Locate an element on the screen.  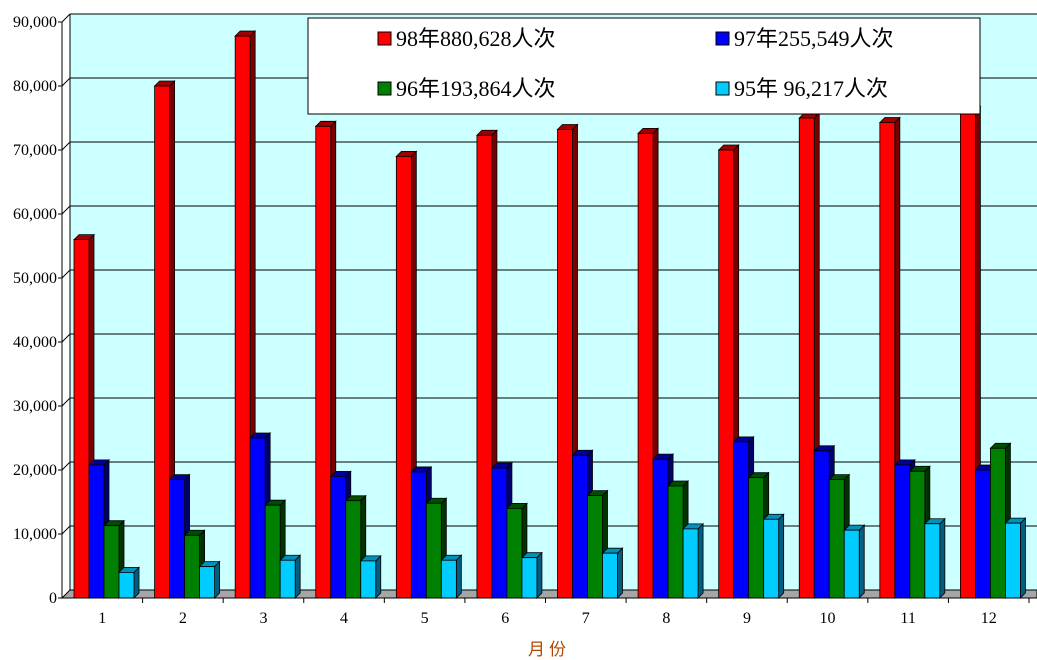
x-tick-label: 5 is located at coordinates (425, 618).